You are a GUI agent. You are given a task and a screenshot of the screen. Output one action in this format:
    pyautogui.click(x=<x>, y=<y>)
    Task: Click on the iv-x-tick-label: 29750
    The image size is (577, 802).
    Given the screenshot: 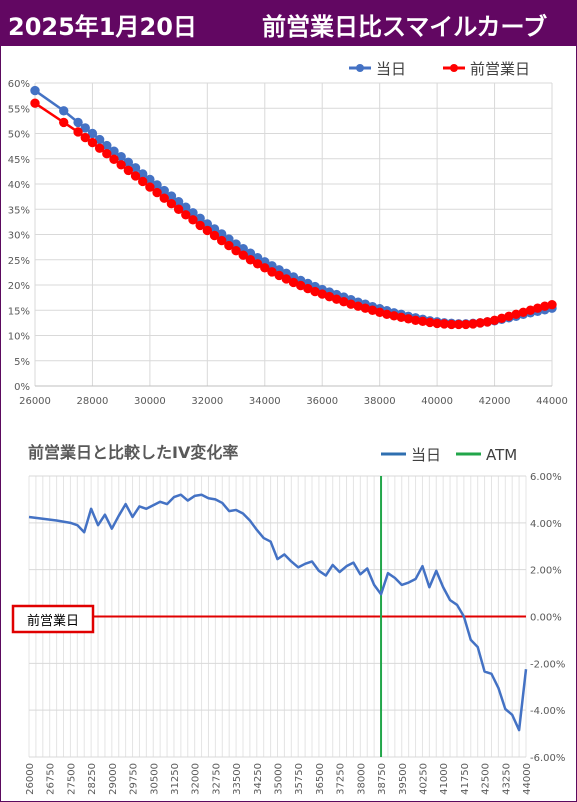 What is the action you would take?
    pyautogui.click(x=134, y=779)
    